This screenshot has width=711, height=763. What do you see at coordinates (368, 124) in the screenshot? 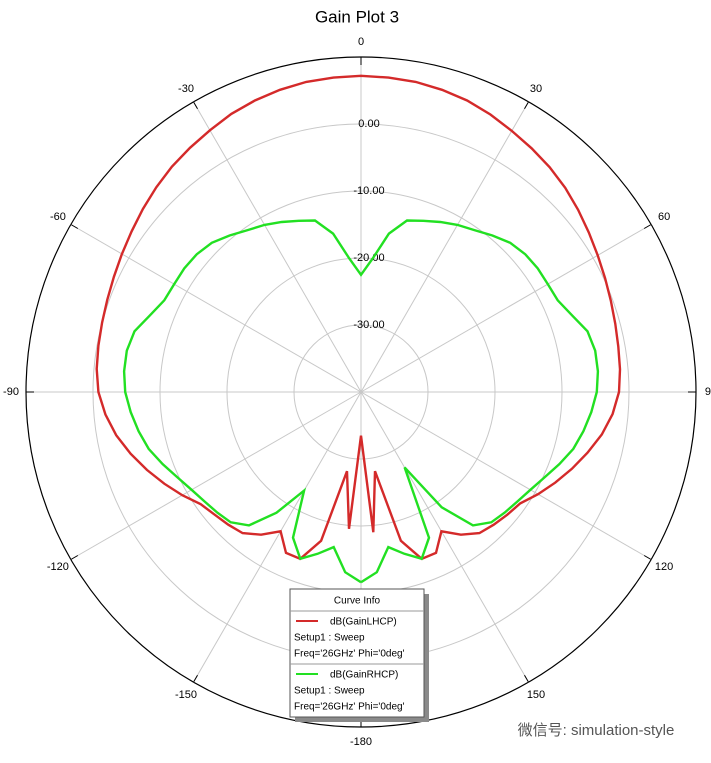
I see `r-tick-label: 0.00` at bounding box center [368, 124].